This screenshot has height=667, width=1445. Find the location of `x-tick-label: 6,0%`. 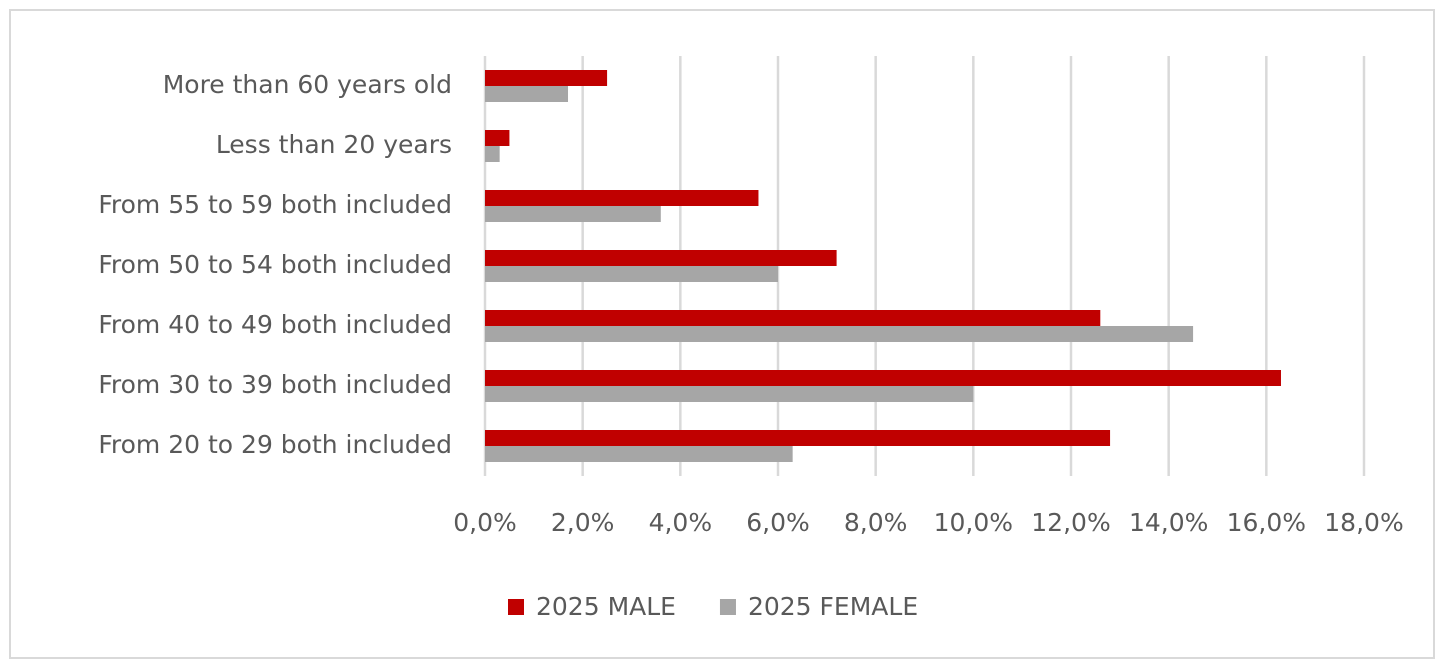

x-tick-label: 6,0% is located at coordinates (778, 522).